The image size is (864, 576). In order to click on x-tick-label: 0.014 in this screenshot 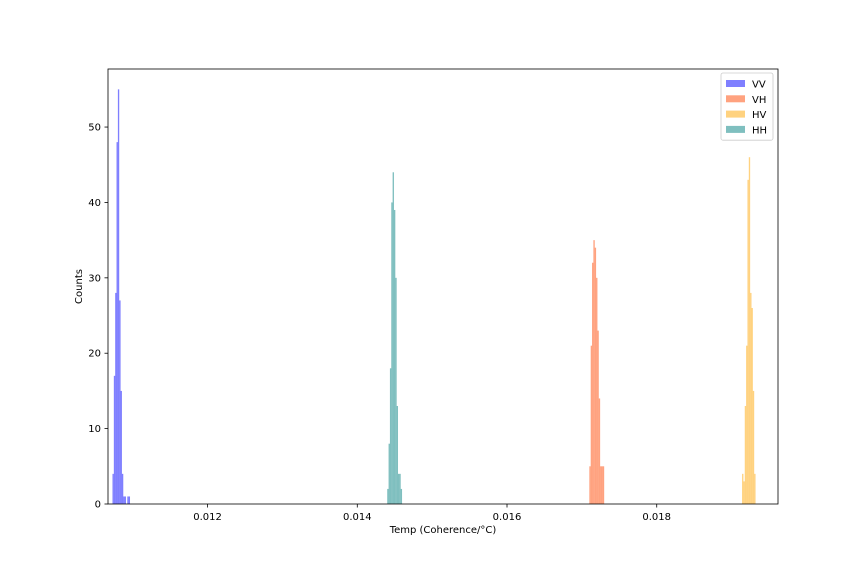, I will do `click(357, 517)`.